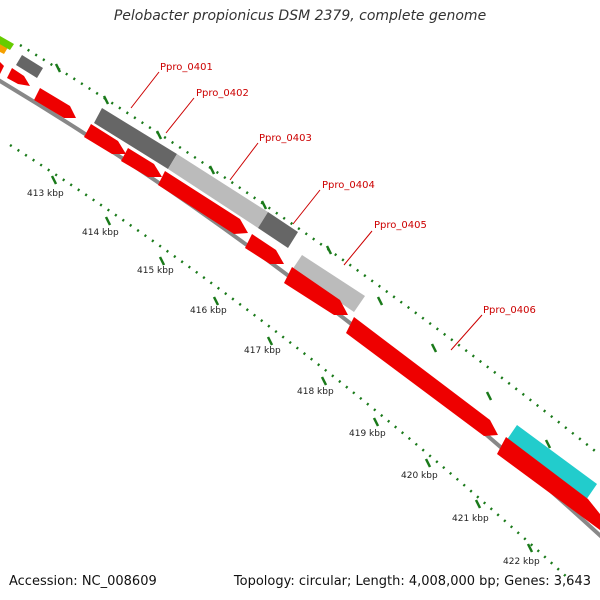  I want to click on tick-label: 415 kbp, so click(155, 271).